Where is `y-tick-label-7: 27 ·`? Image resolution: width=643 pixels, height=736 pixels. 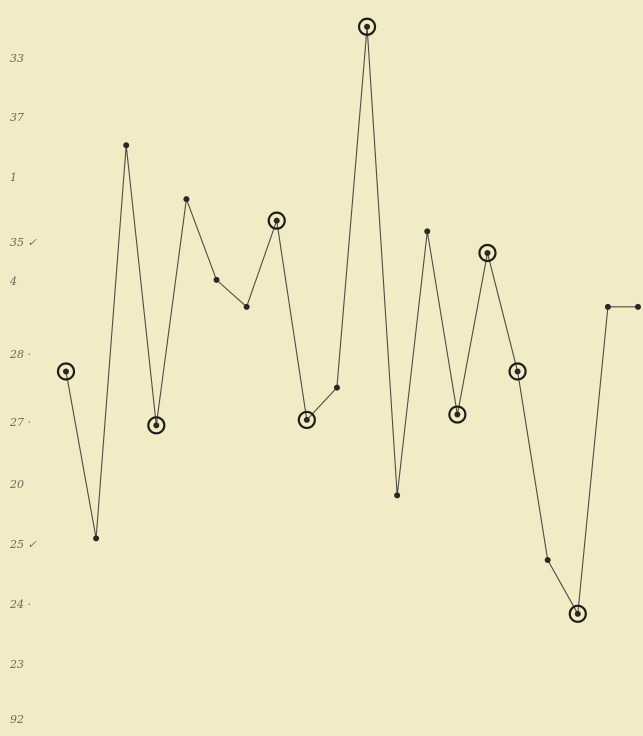
y-tick-label-7: 27 · is located at coordinates (20, 422).